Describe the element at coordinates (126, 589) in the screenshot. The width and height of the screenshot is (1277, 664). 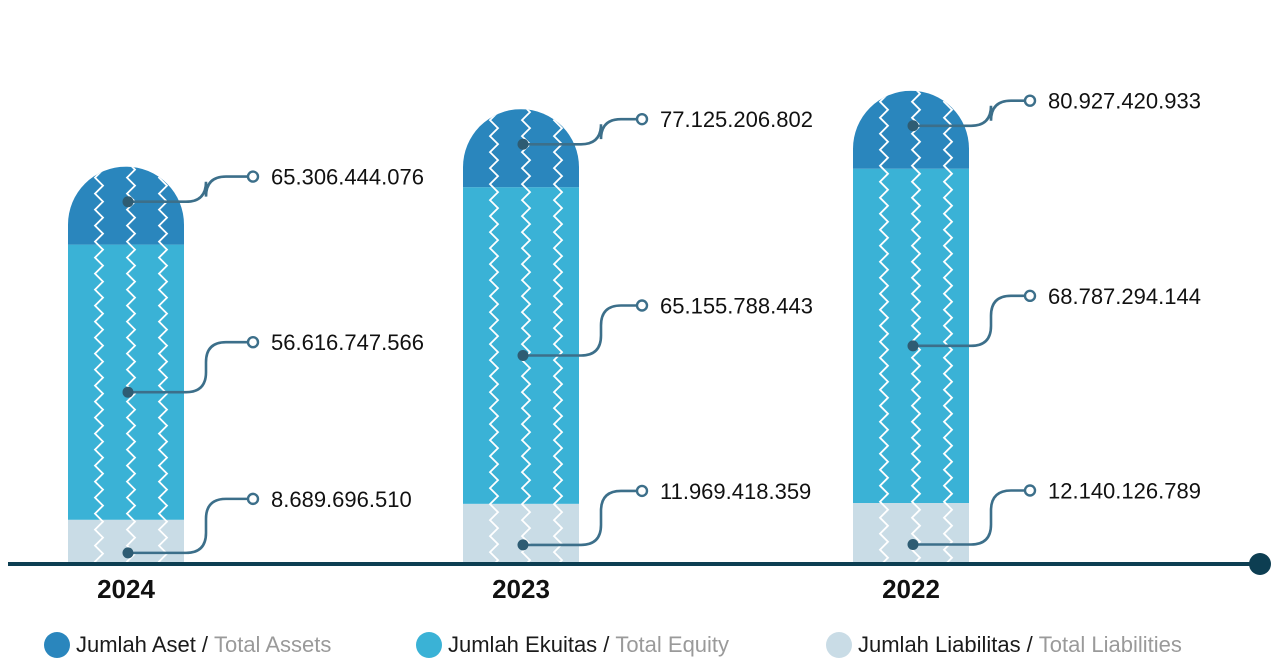
I see `x-tick-label: 2024` at that location.